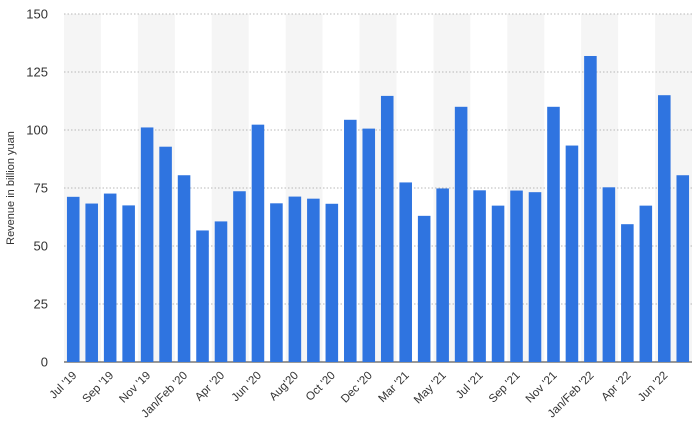  I want to click on x-tick-label: Aug'20, so click(284, 387).